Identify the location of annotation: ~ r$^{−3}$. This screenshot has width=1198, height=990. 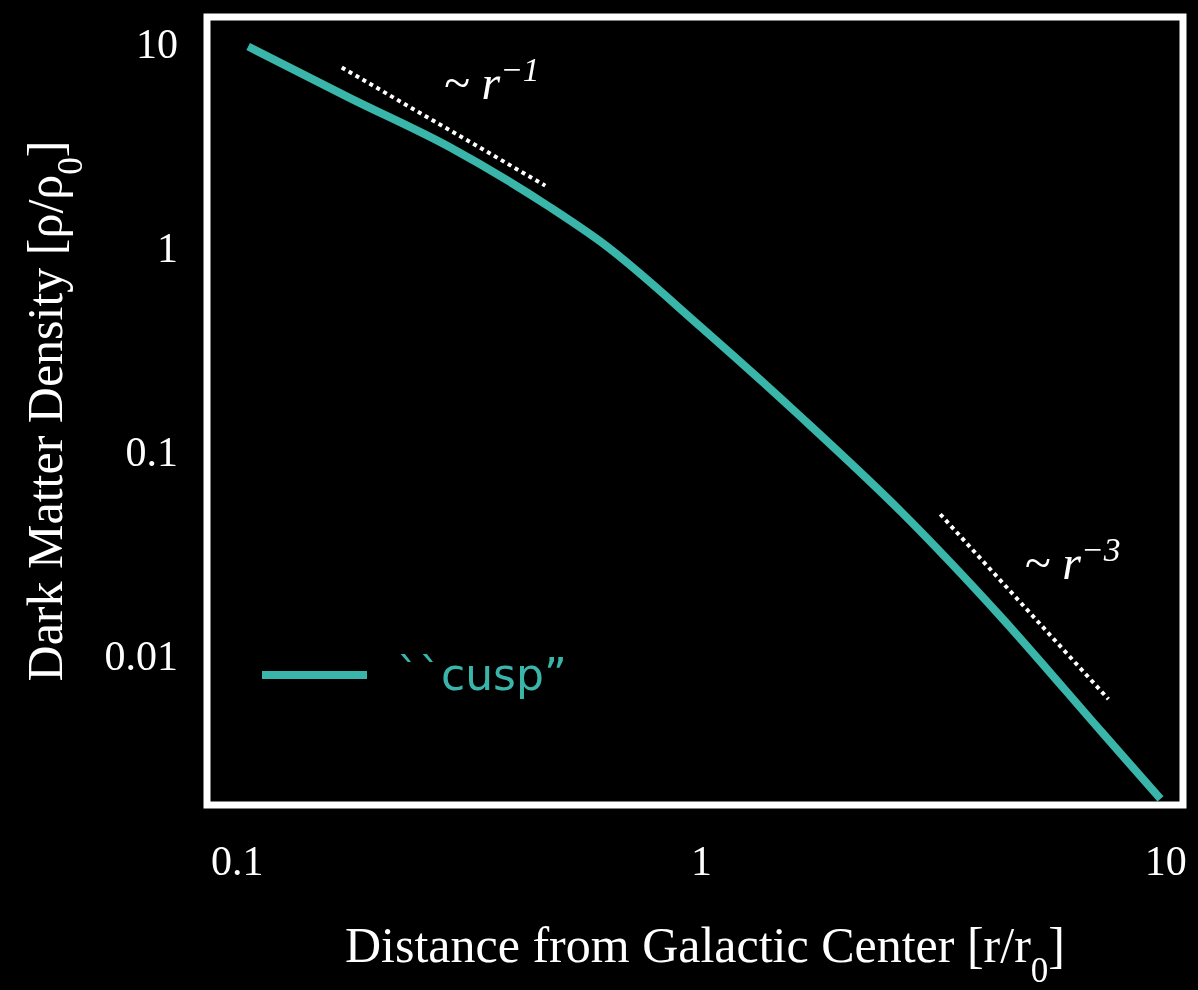
(1072, 559).